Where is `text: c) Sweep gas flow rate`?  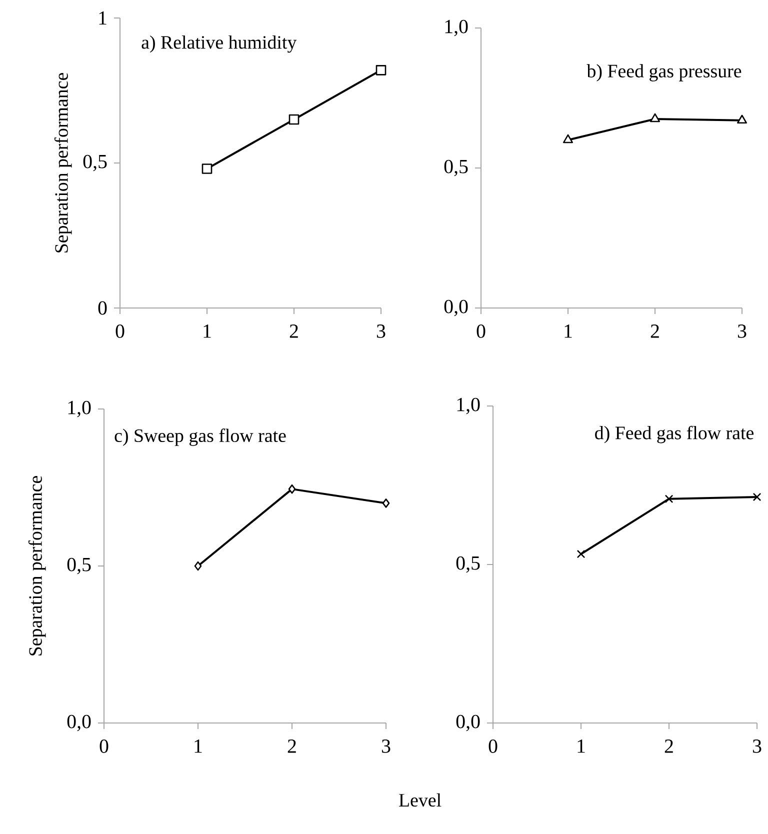 text: c) Sweep gas flow rate is located at coordinates (200, 437).